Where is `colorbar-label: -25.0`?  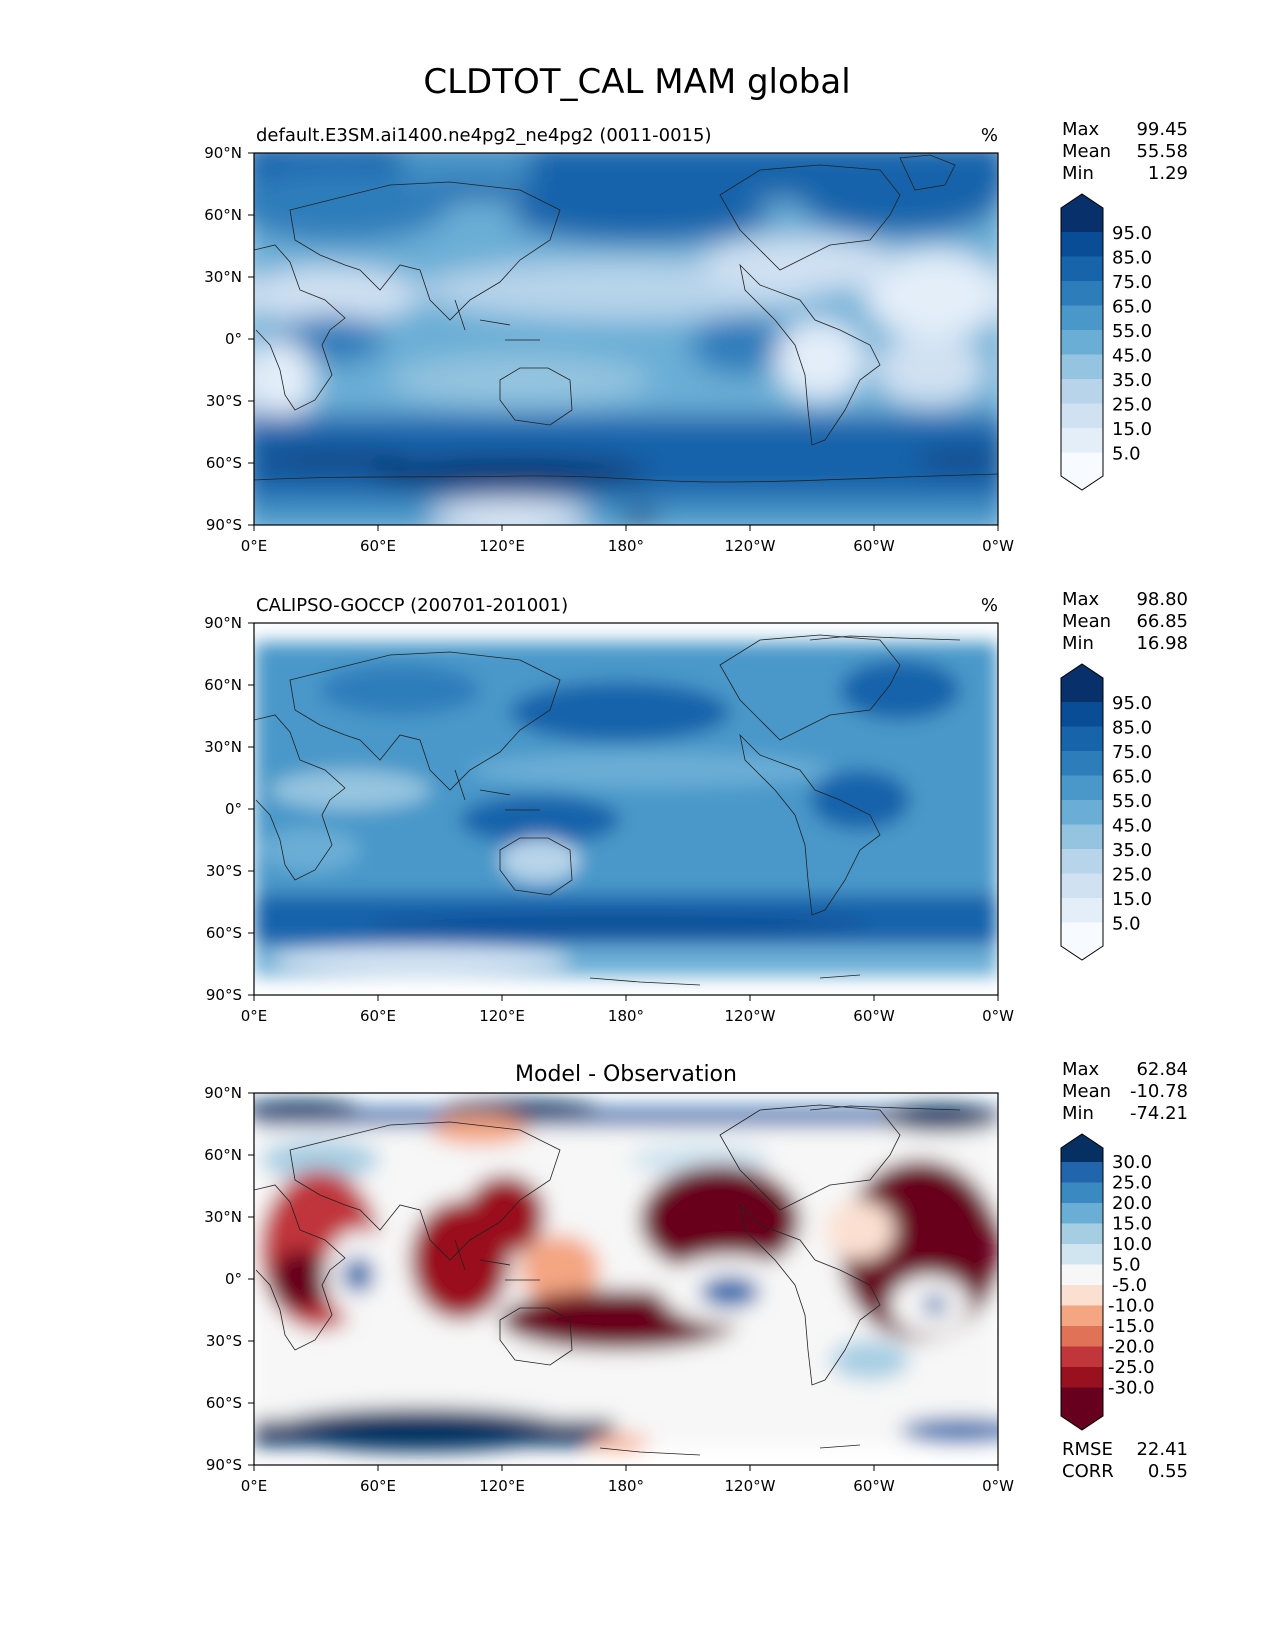
colorbar-label: -25.0 is located at coordinates (1131, 1367).